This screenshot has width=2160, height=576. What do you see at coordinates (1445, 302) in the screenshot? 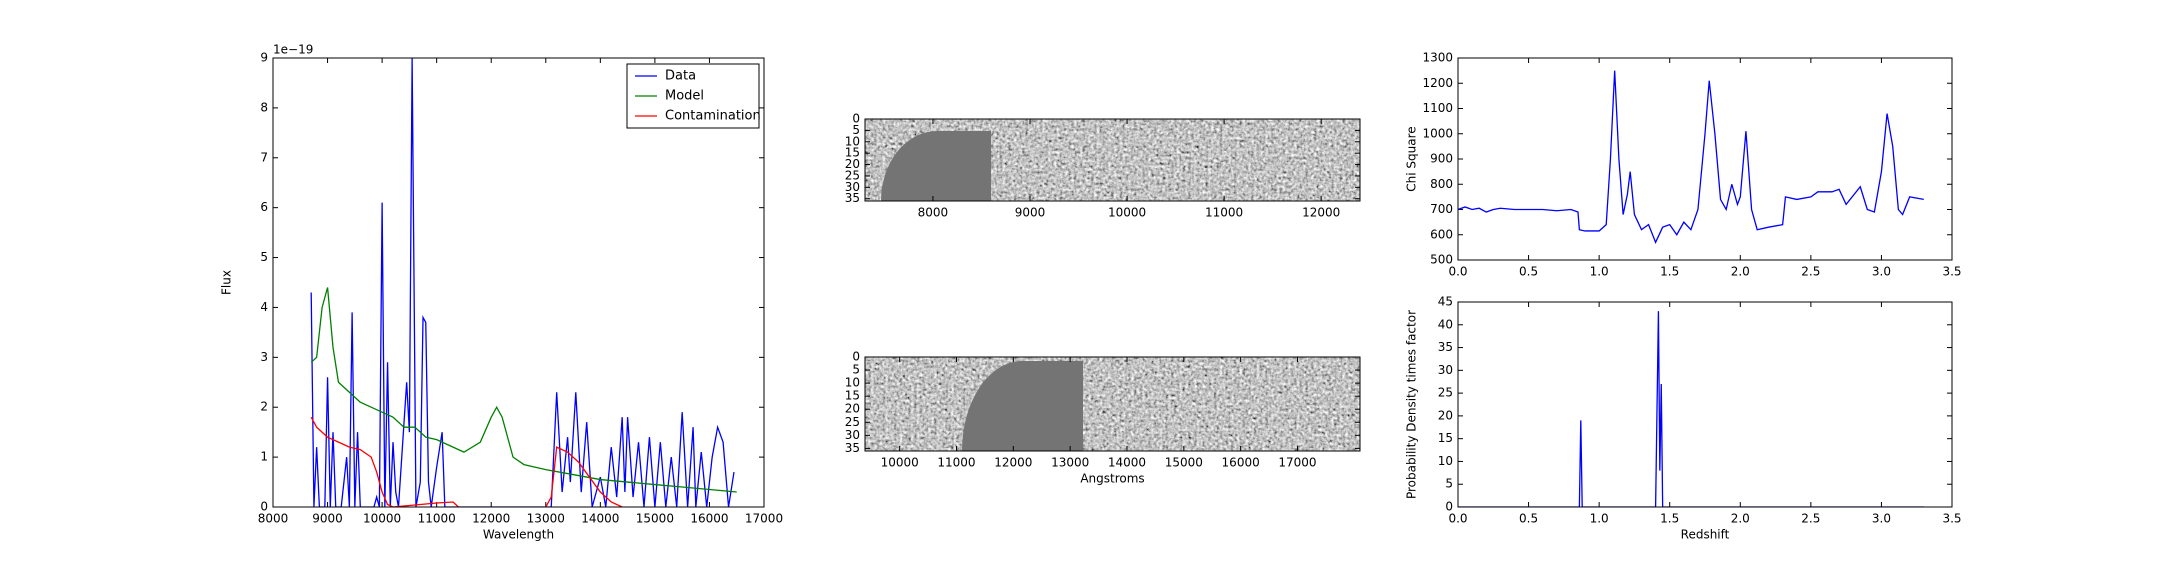
I see `y-tick-label: 45` at bounding box center [1445, 302].